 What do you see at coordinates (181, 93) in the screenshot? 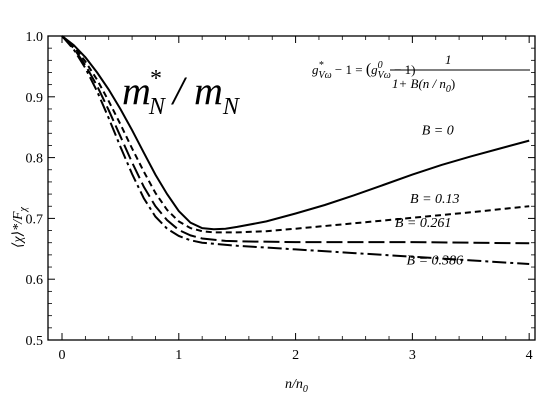
I see `chart-title: m* N / mN` at bounding box center [181, 93].